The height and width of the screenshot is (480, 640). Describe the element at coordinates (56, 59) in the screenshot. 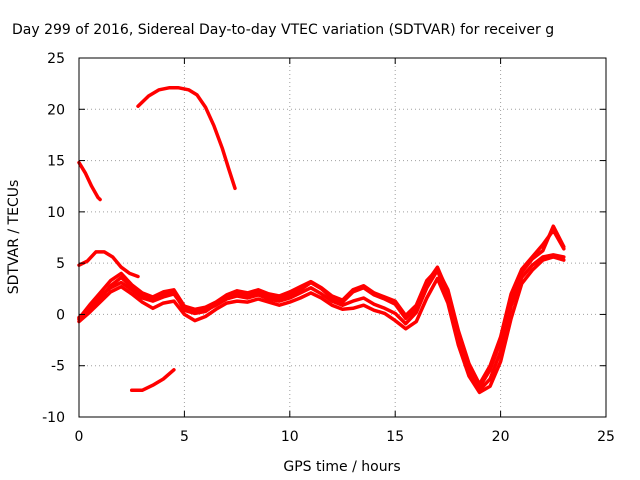

I see `y-tick-label: 25` at that location.